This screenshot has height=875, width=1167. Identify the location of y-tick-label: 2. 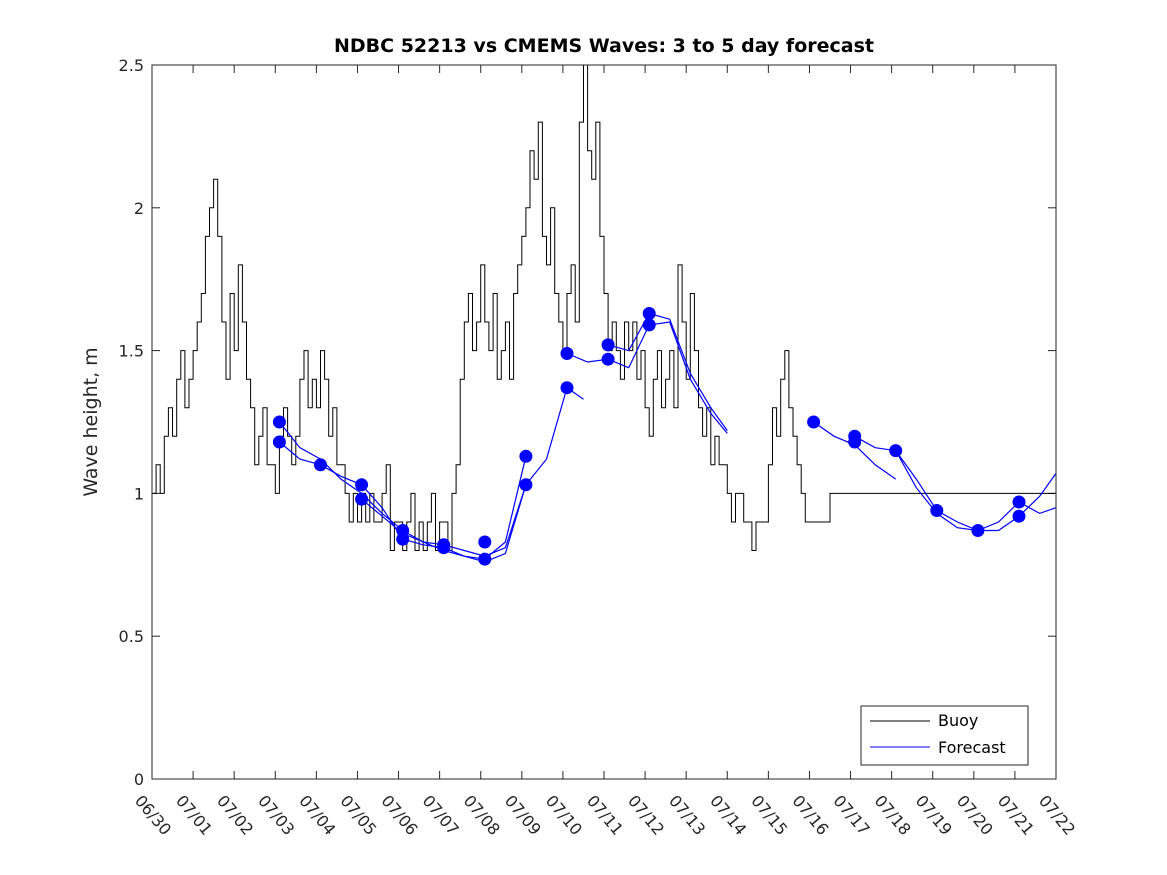
(139, 208).